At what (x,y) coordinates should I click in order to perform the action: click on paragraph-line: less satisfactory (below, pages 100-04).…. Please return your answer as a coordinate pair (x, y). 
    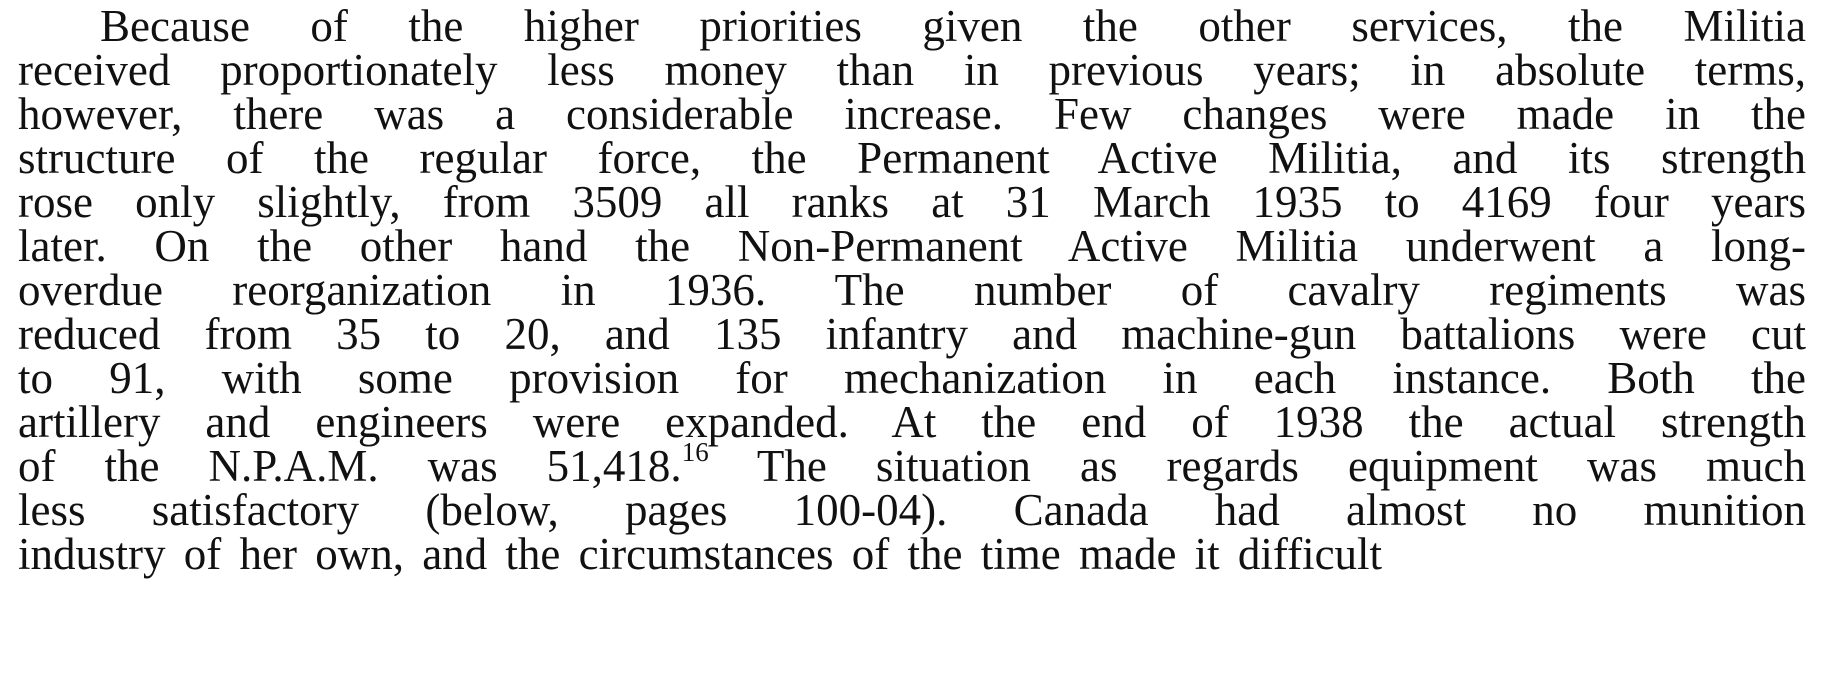
    Looking at the image, I should click on (912, 510).